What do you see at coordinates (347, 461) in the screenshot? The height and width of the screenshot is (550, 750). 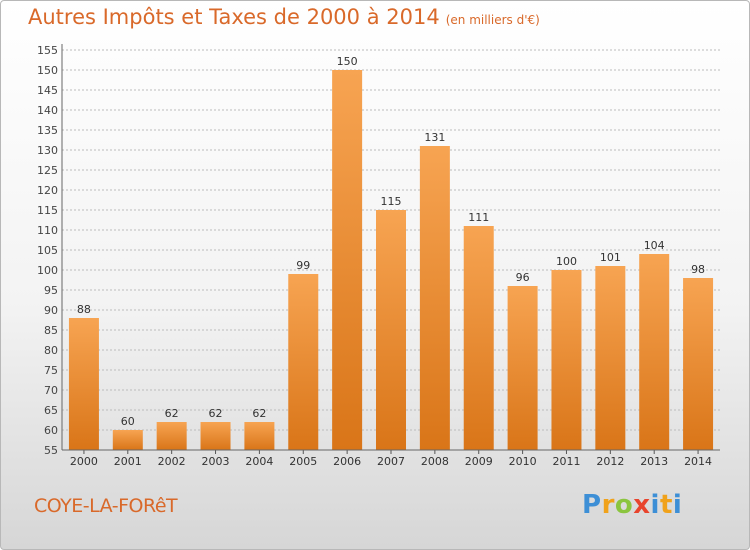 I see `x-tick-label: 2006` at bounding box center [347, 461].